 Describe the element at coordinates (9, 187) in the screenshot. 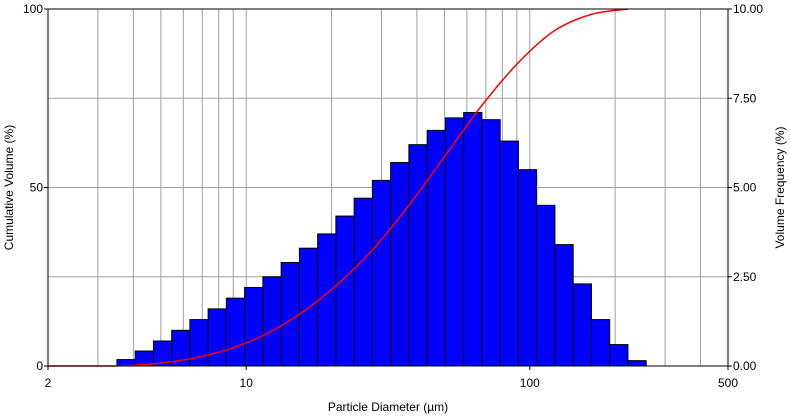

I see `y-left-axis-title: Cumulative Volume (%)` at that location.